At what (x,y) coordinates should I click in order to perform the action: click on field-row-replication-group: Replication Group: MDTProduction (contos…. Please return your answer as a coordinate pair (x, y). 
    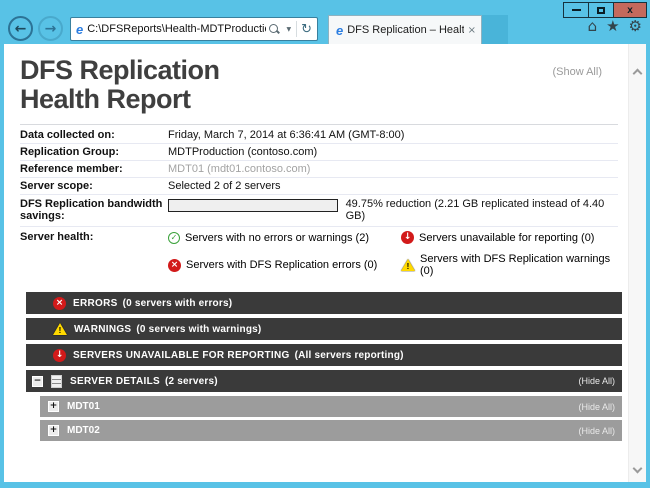
    Looking at the image, I should click on (319, 152).